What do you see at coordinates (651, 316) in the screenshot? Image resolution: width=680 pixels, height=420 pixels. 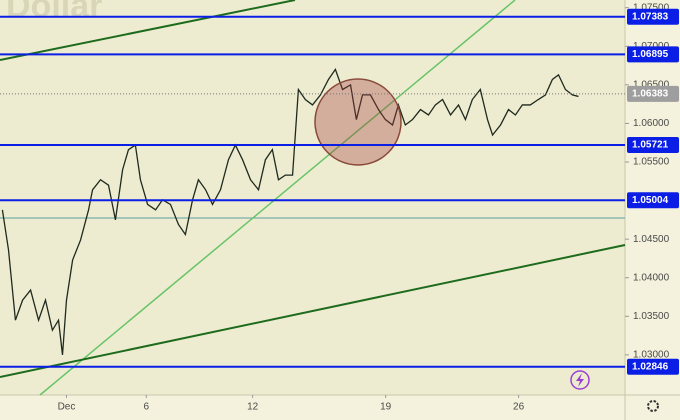 I see `y-tick-label: 1.03500` at bounding box center [651, 316].